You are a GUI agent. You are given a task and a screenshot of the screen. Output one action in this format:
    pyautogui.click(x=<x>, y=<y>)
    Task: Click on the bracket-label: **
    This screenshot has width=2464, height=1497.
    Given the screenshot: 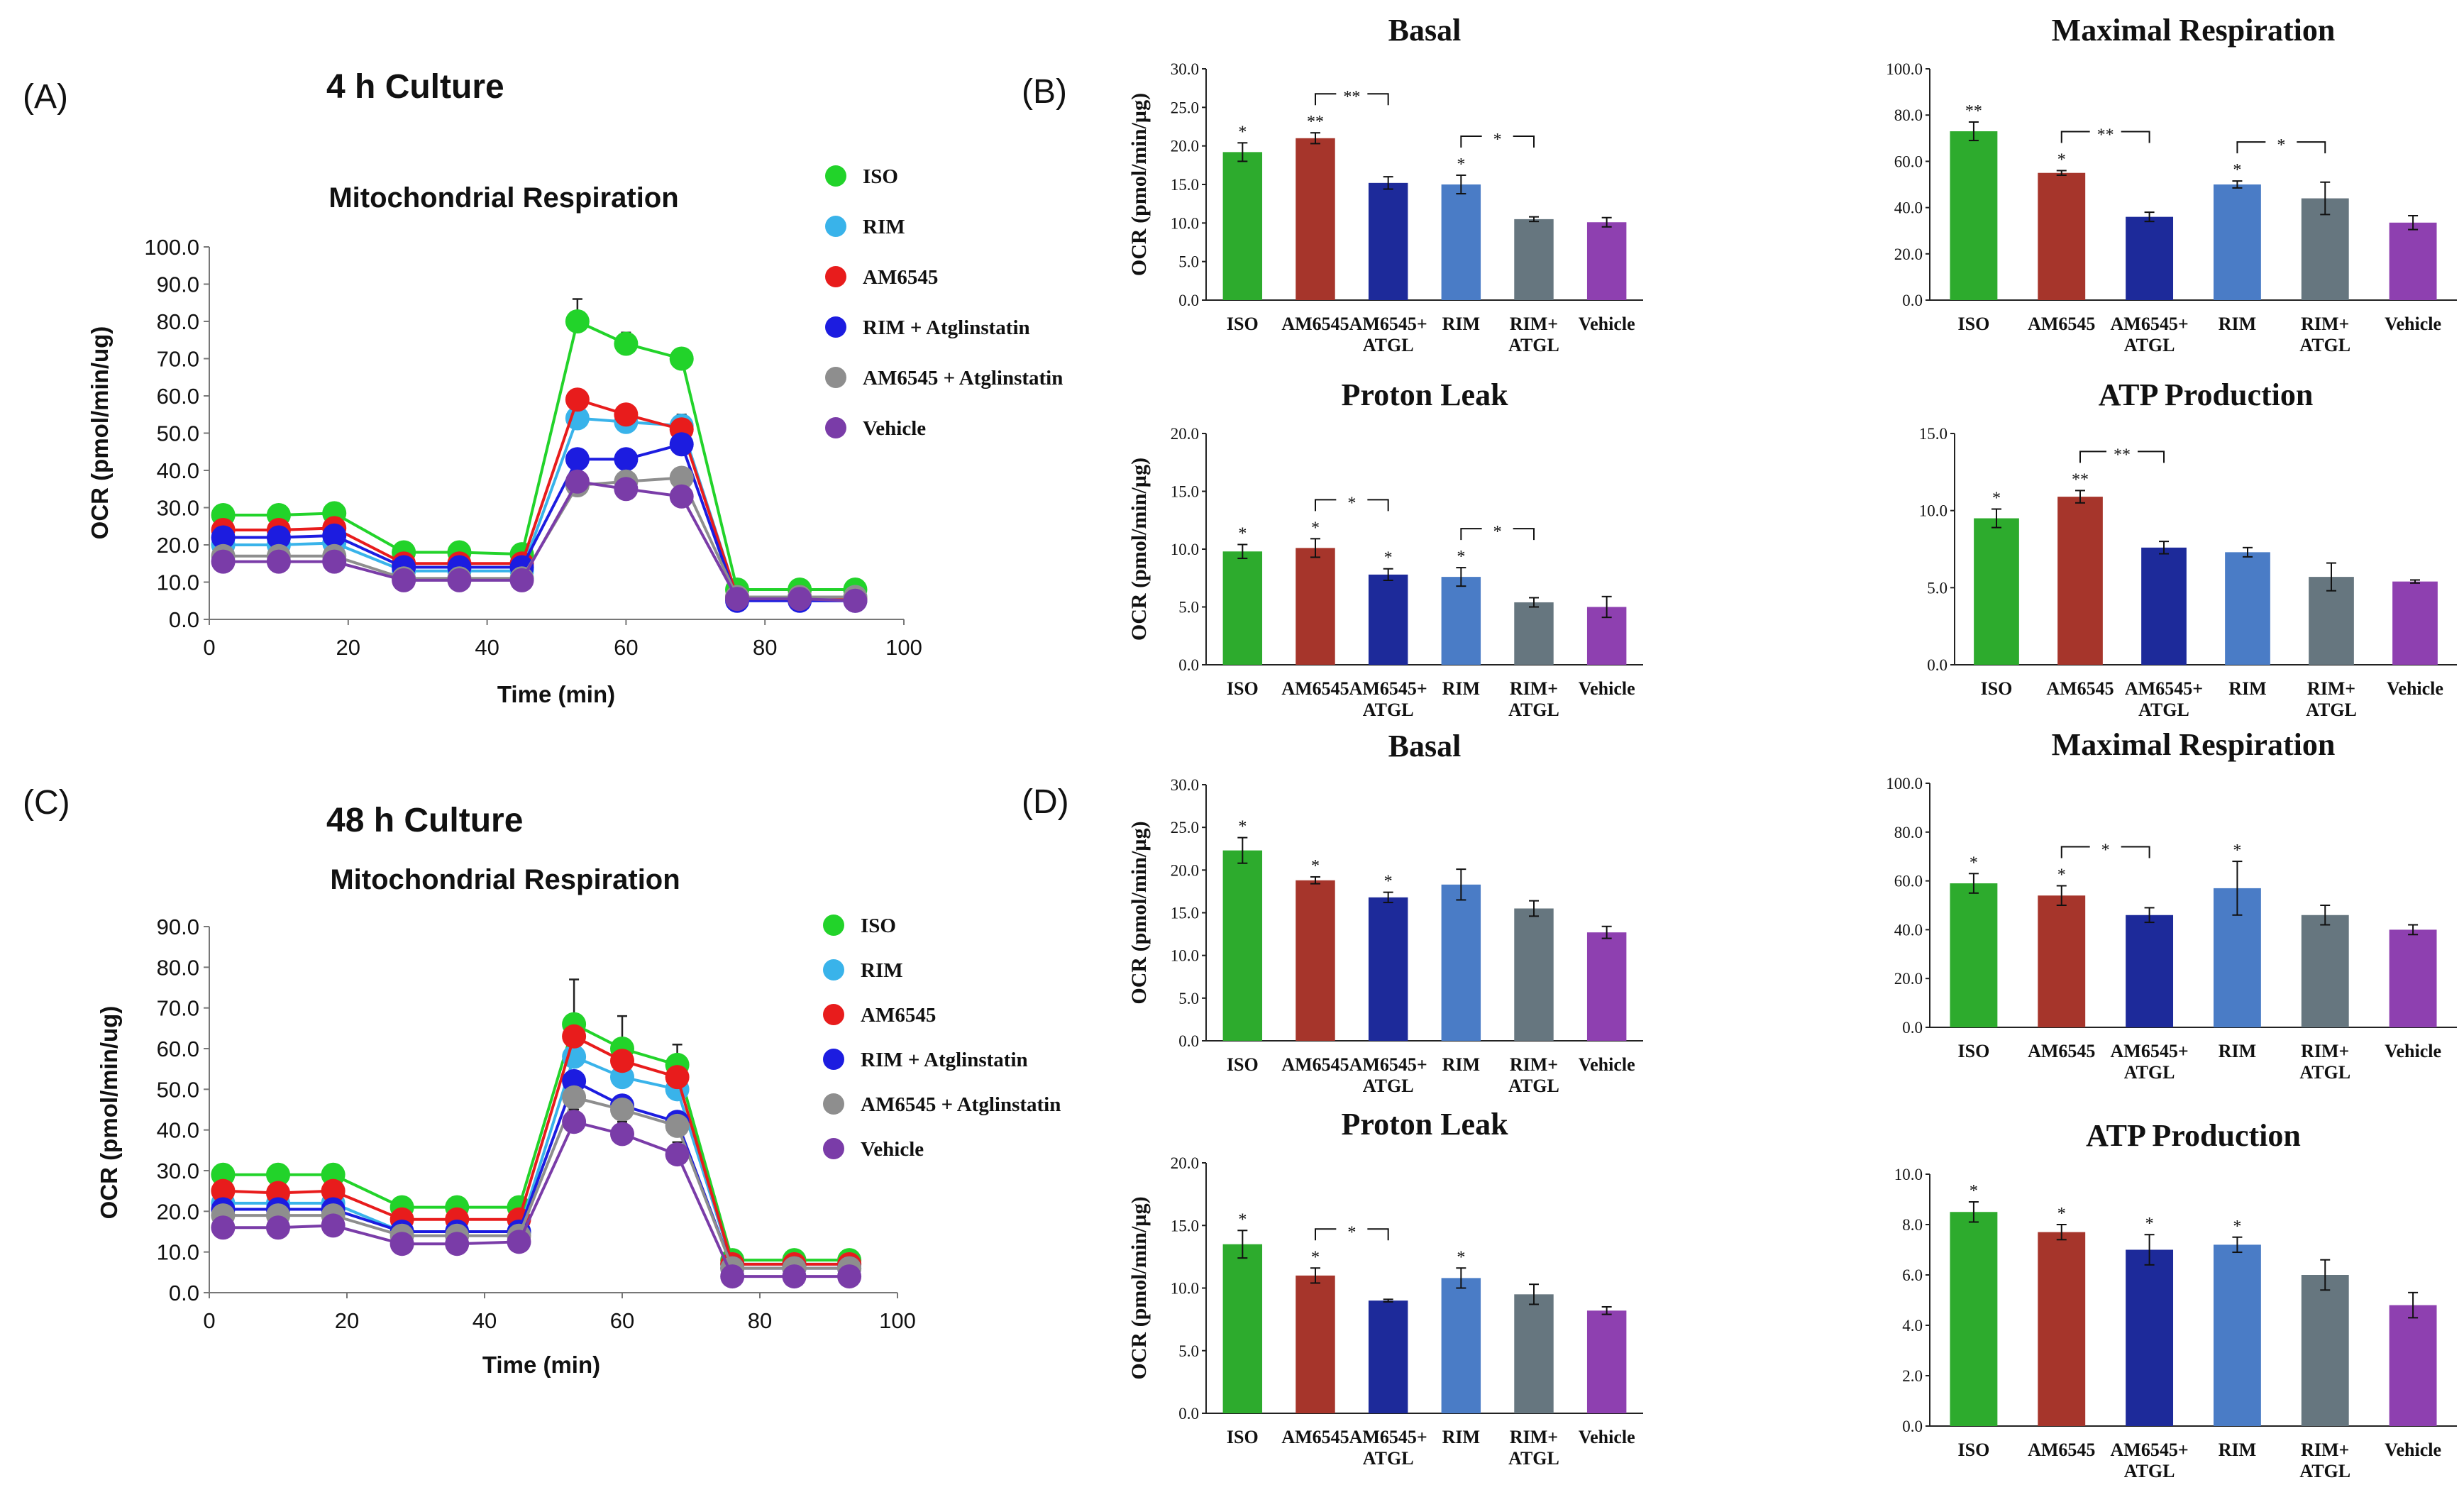 What is the action you would take?
    pyautogui.click(x=2105, y=135)
    